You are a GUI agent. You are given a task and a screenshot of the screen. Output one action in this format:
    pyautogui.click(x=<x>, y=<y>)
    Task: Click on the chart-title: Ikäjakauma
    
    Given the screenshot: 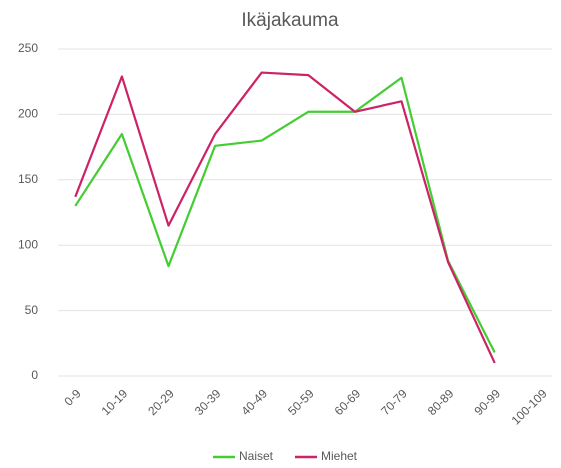 What is the action you would take?
    pyautogui.click(x=290, y=20)
    